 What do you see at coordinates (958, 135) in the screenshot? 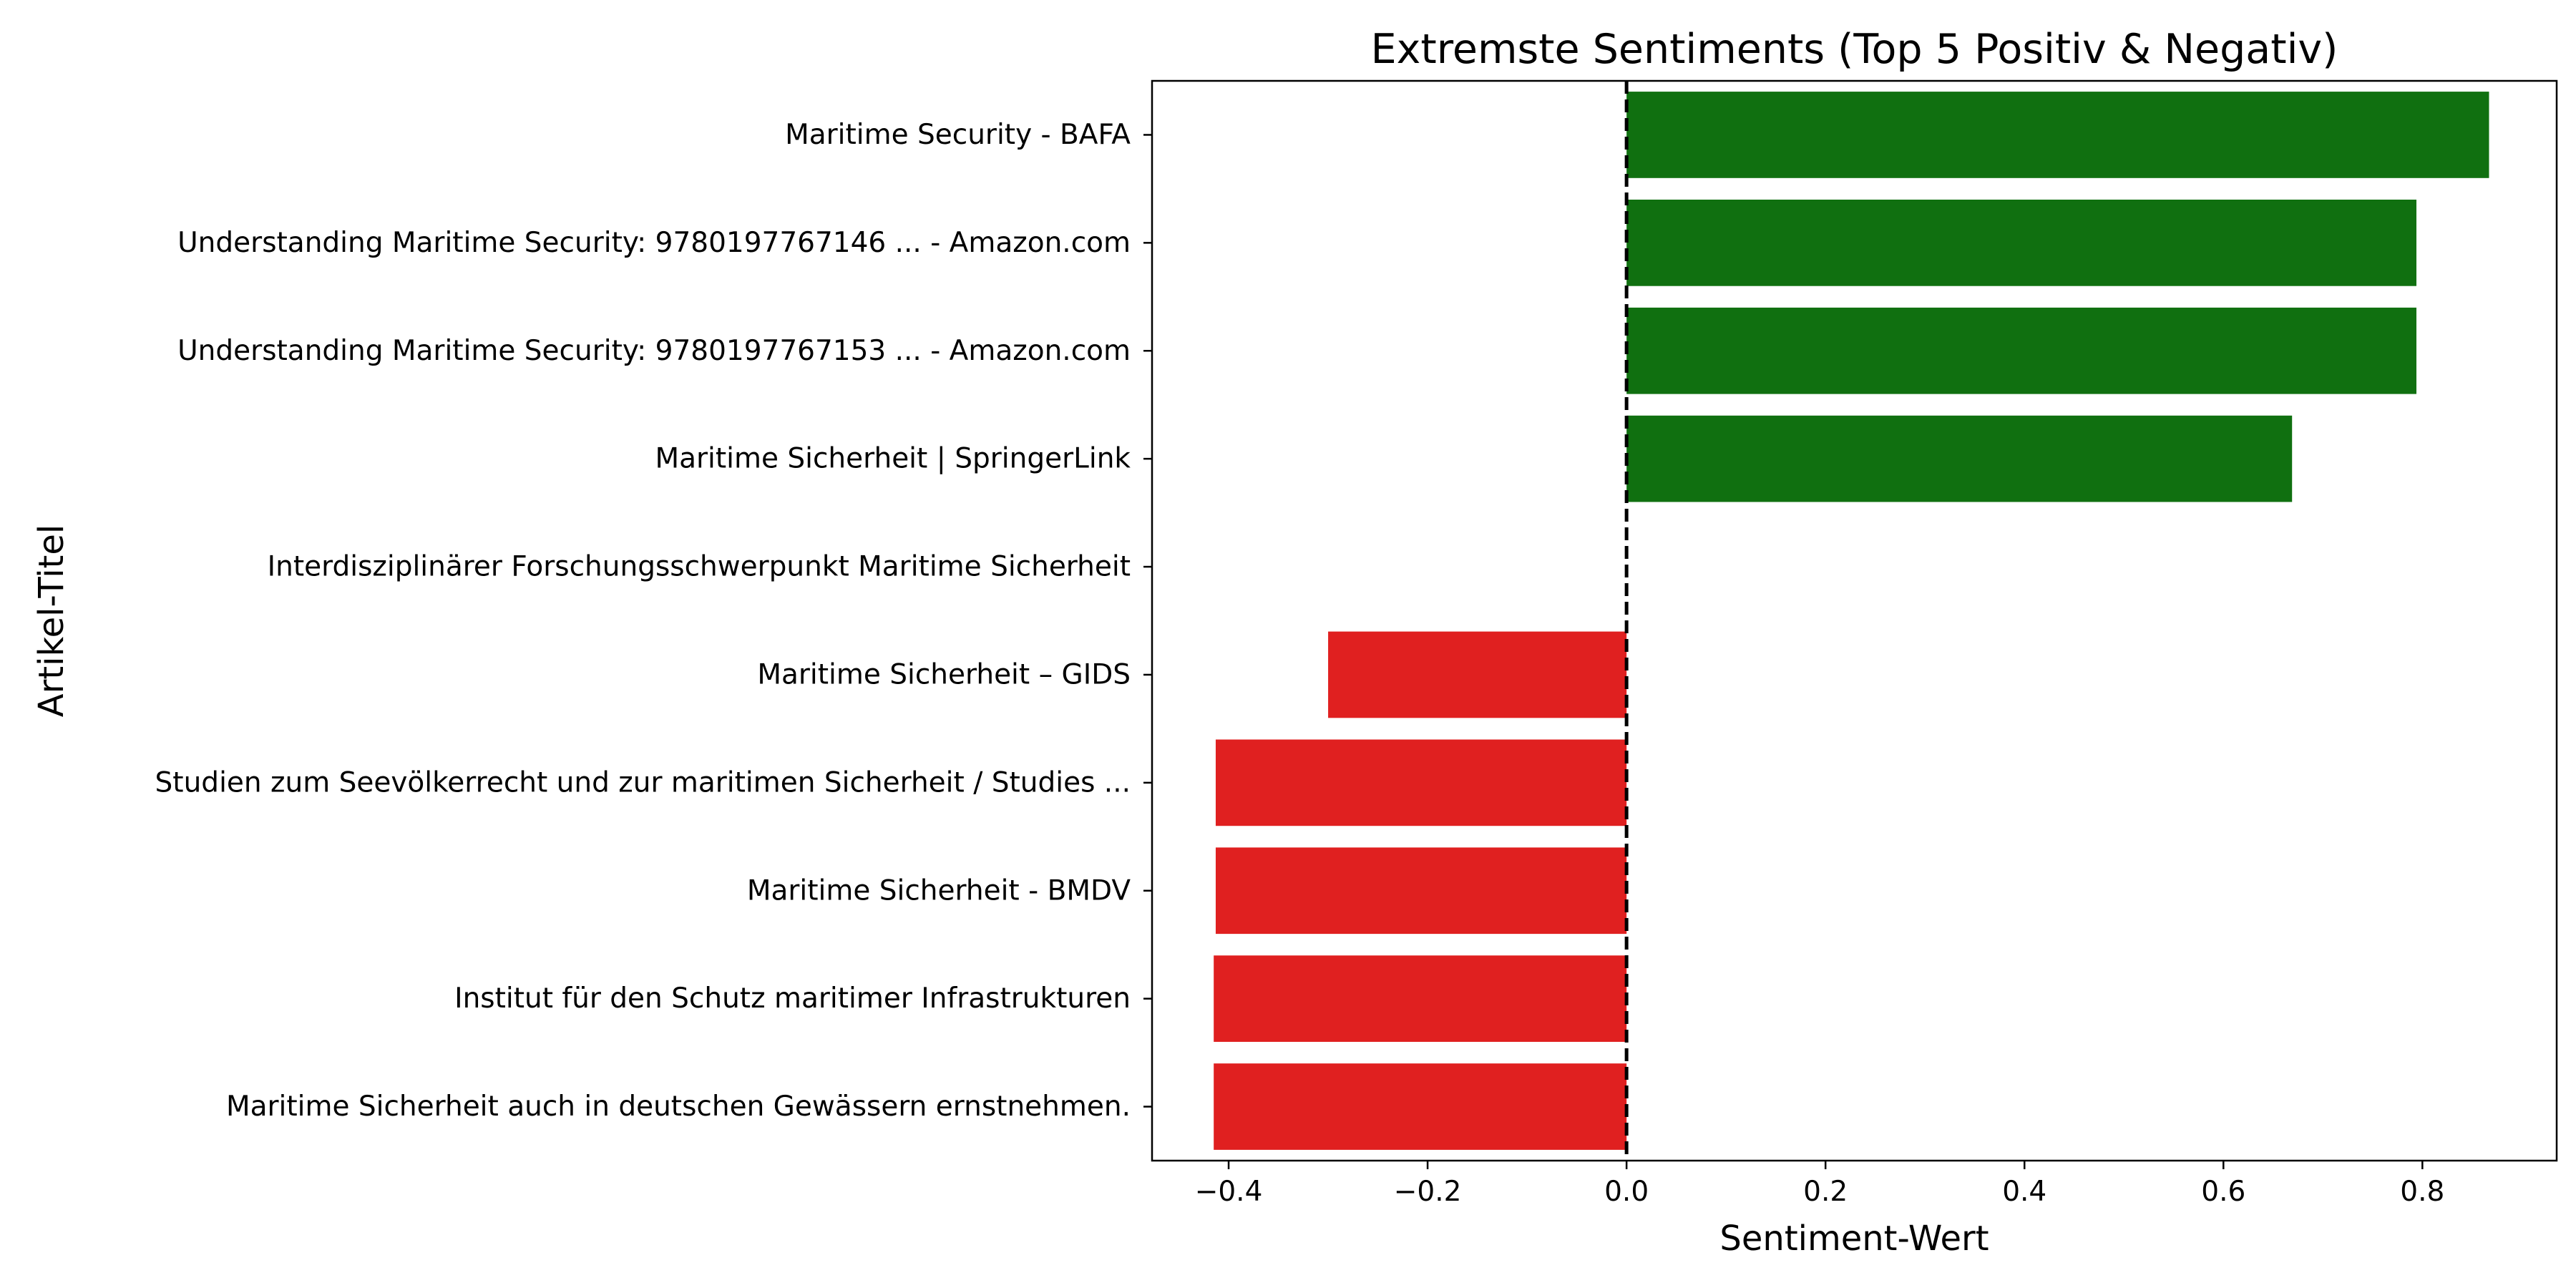
I see `y-tick-label: Maritime Security - BAFA` at bounding box center [958, 135].